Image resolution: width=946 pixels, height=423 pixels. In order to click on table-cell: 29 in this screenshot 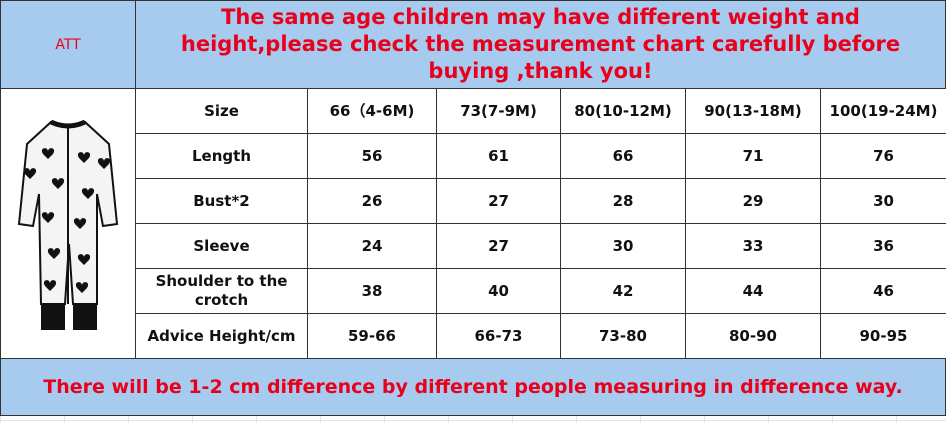, I will do `click(753, 201)`.